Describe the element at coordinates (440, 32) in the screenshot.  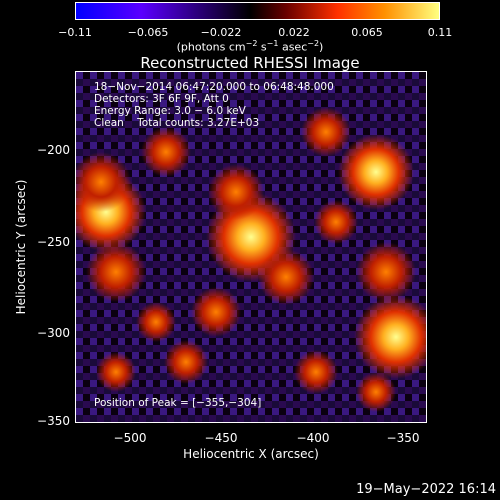
I see `colorbar-tick: 0.11` at that location.